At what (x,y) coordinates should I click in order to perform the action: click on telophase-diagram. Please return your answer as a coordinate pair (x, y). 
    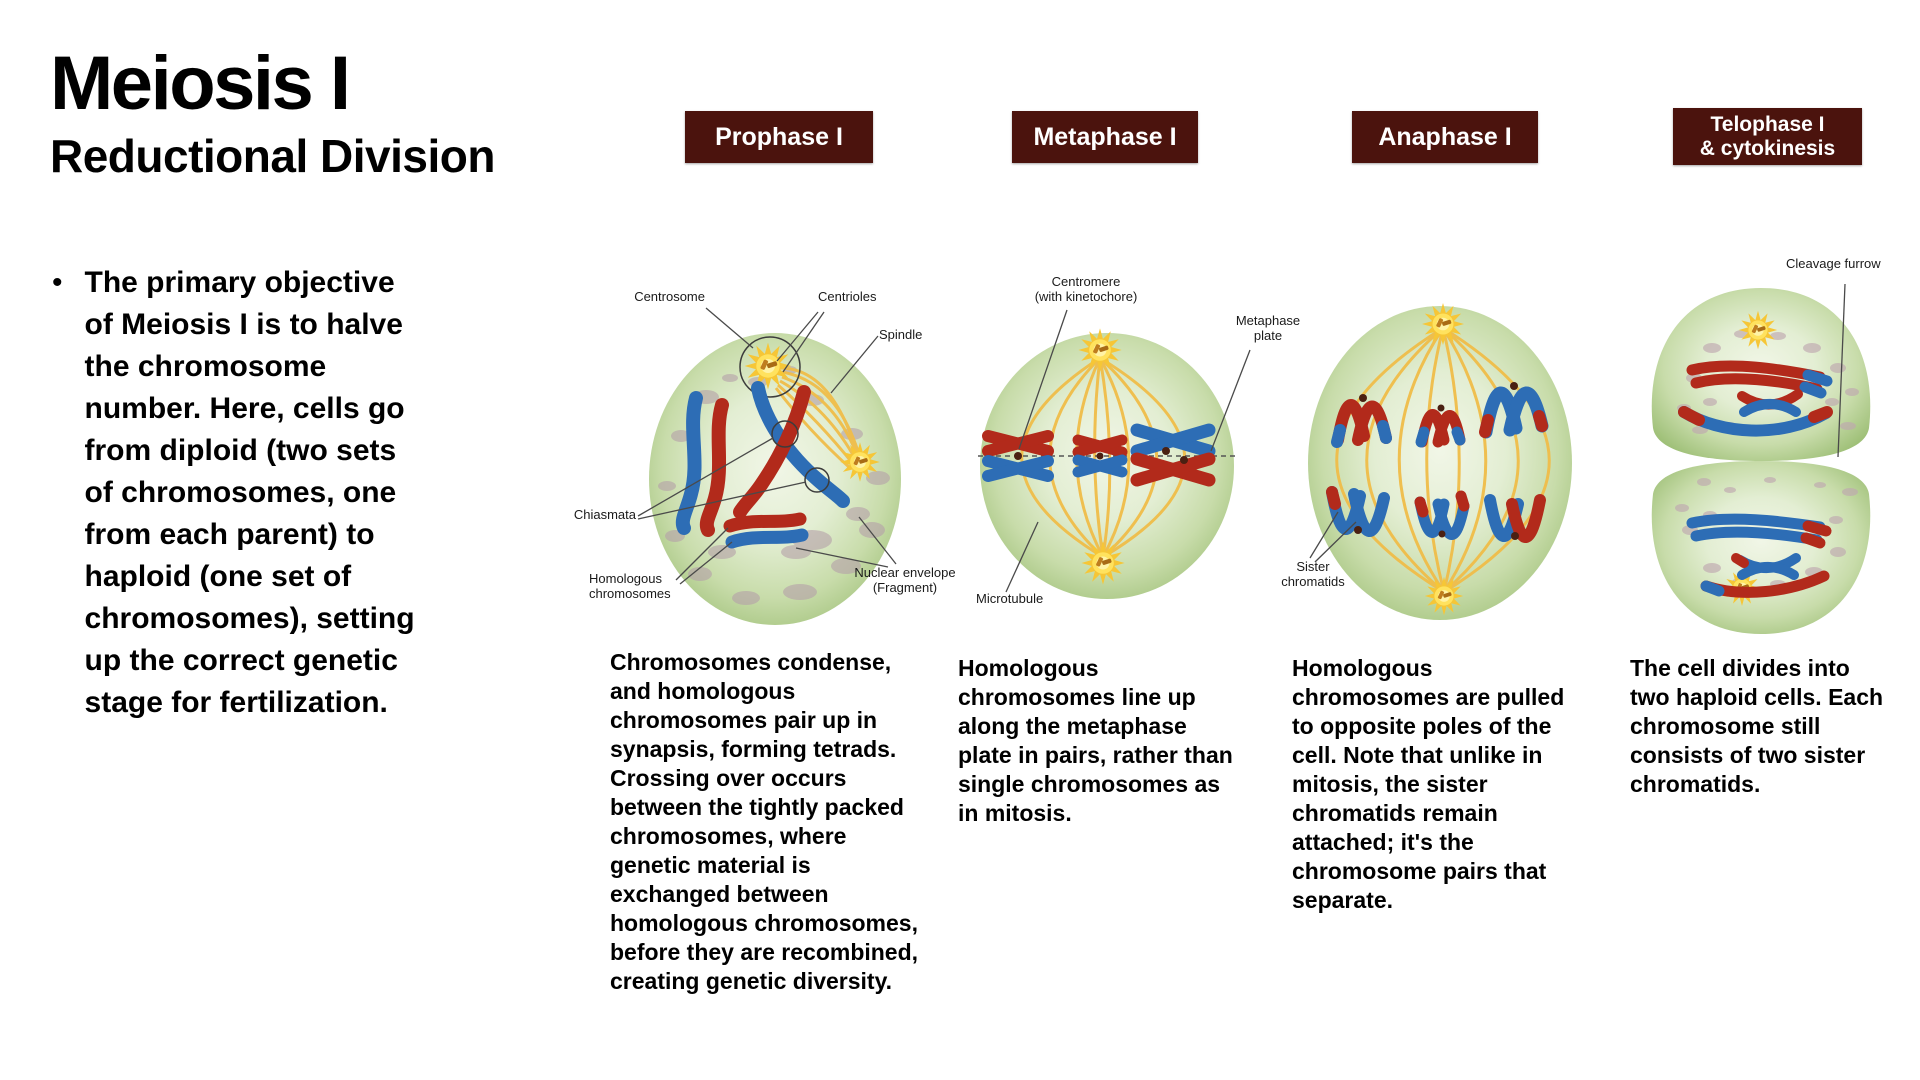
    Looking at the image, I should click on (1761, 458).